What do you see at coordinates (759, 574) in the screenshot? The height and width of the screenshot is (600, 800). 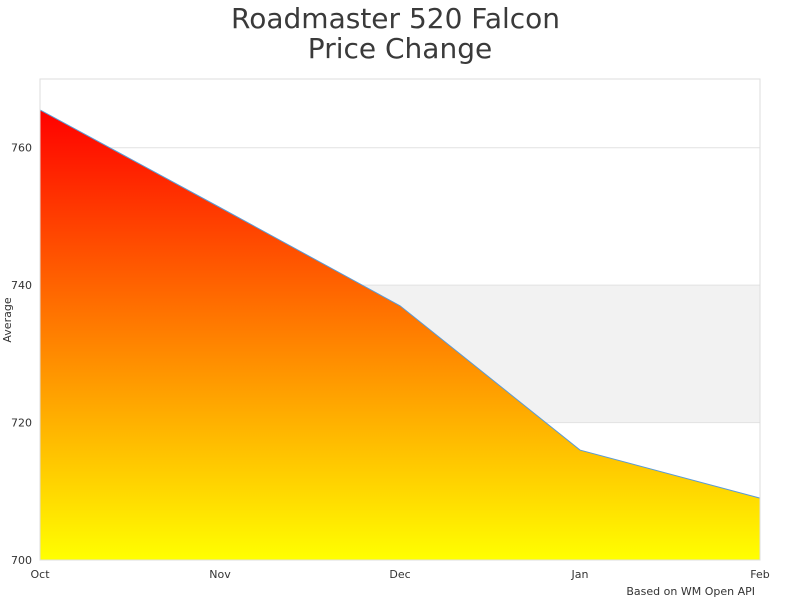 I see `x-tick-label: Feb` at bounding box center [759, 574].